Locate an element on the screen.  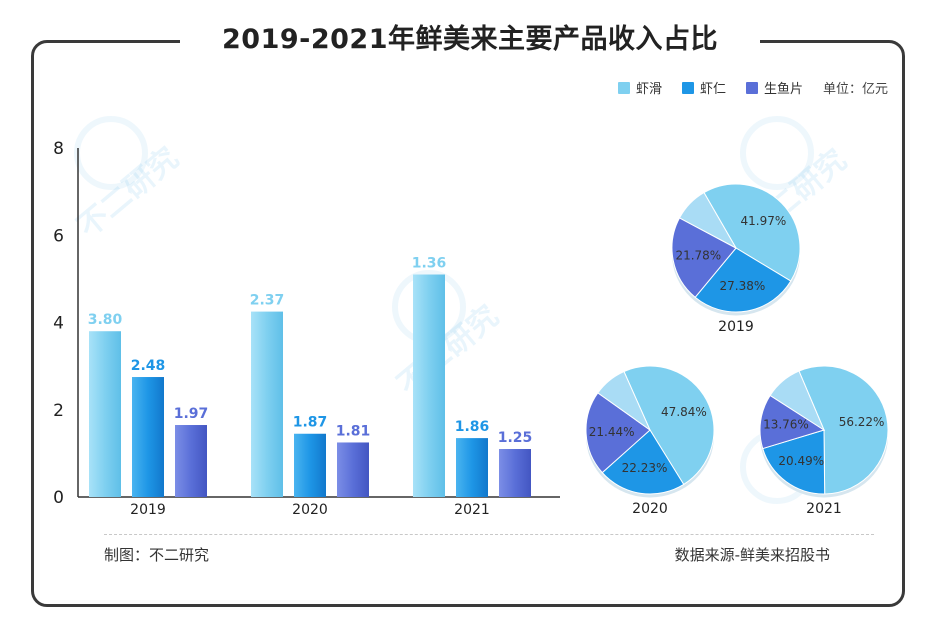
legend: 虾滑 虾仁 生鱼片 单位：亿元 is located at coordinates (743, 87).